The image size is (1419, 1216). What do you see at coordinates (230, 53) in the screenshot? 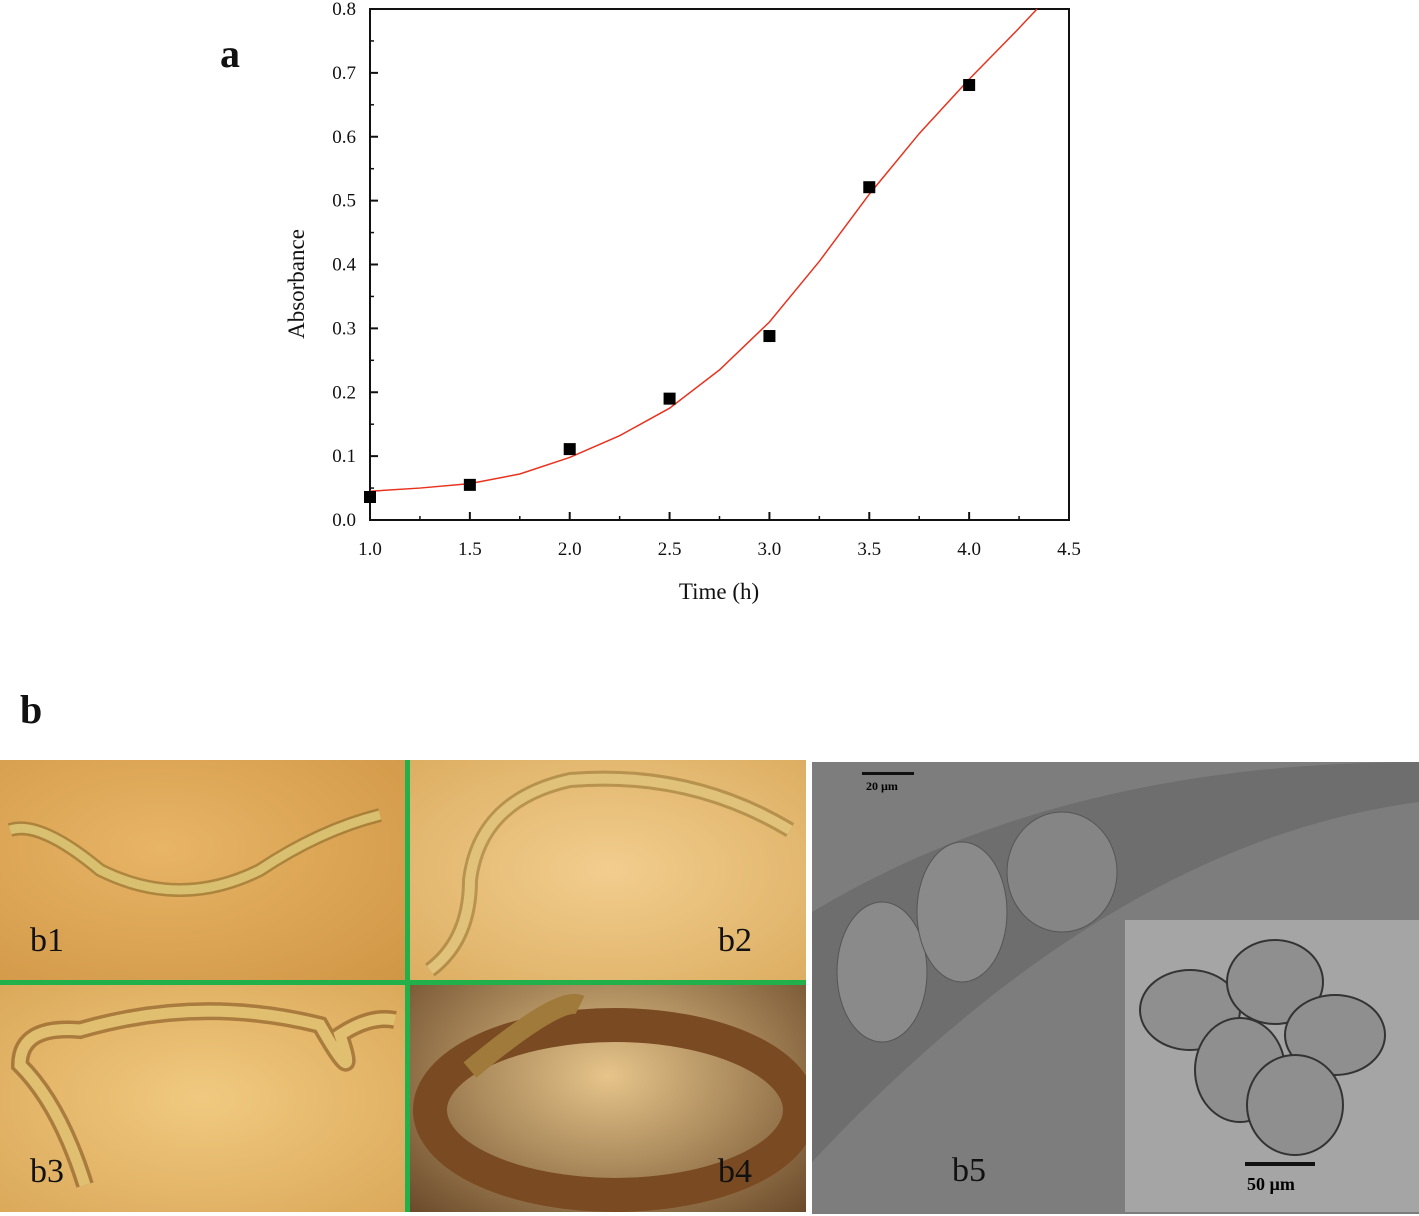
I see `panel-a-label: a` at bounding box center [230, 53].